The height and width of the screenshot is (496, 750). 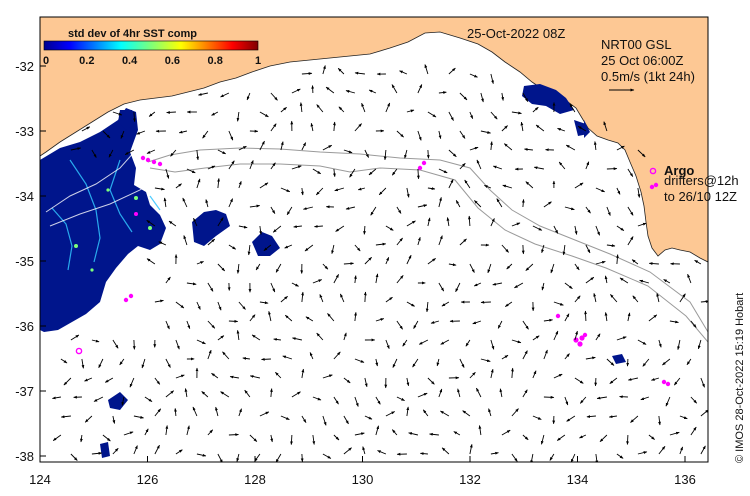 What do you see at coordinates (148, 479) in the screenshot?
I see `x-tick-label: 126` at bounding box center [148, 479].